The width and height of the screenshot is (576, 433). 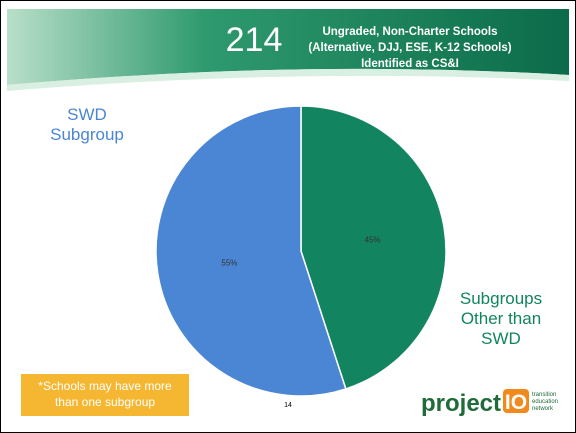 What do you see at coordinates (229, 262) in the screenshot?
I see `slice-label: 55%` at bounding box center [229, 262].